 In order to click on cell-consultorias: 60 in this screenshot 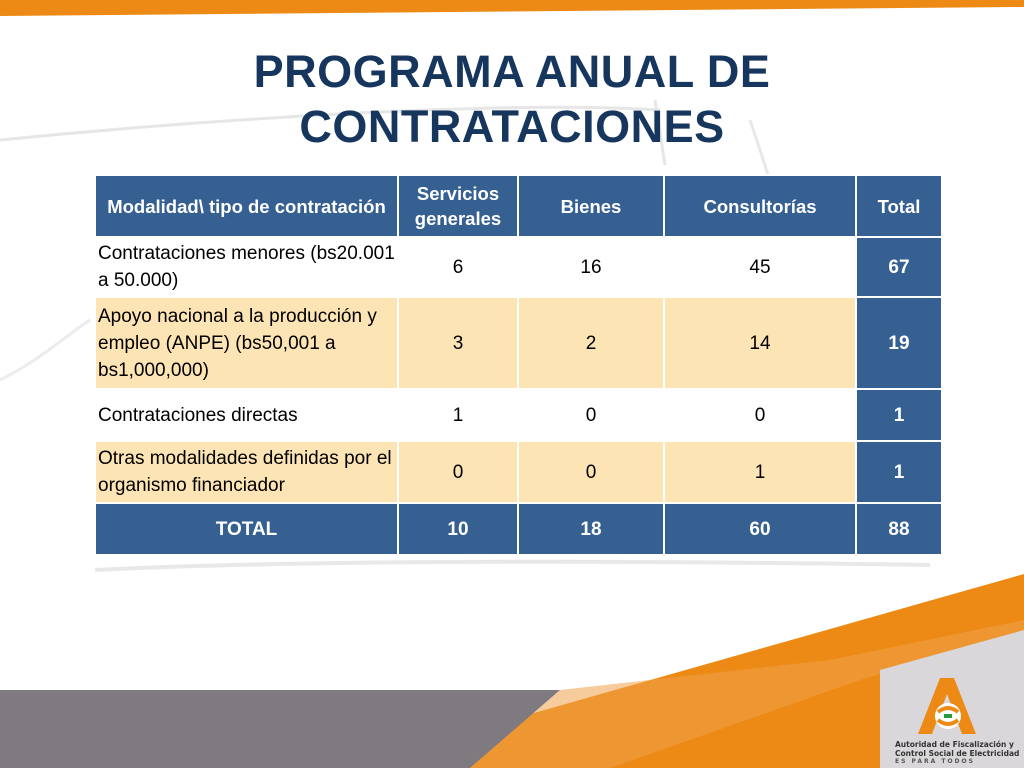, I will do `click(760, 529)`.